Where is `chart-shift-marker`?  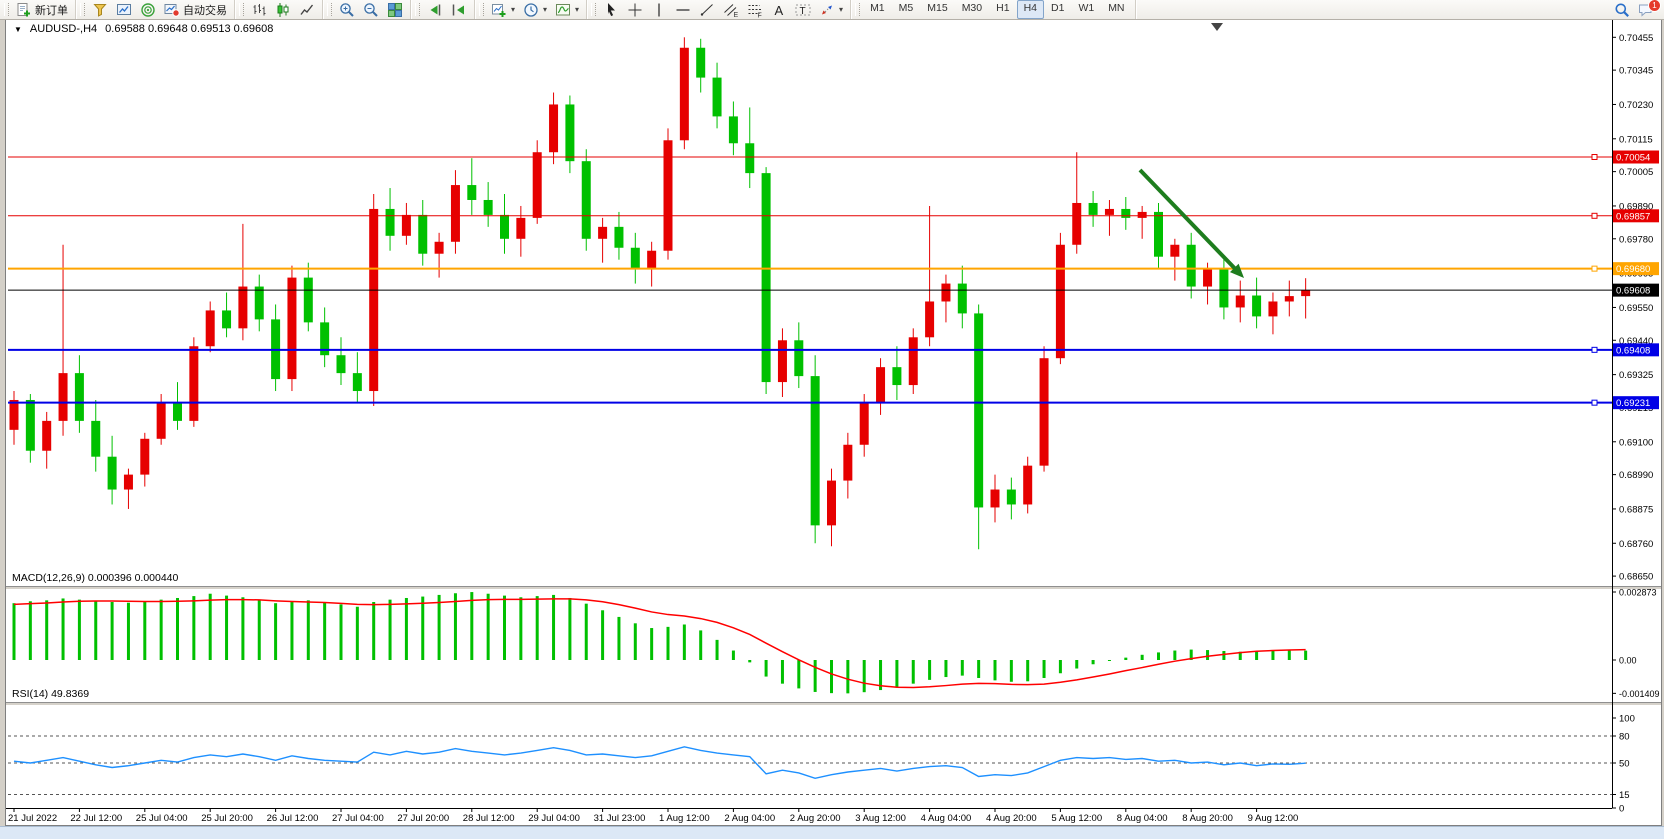 chart-shift-marker is located at coordinates (1217, 27).